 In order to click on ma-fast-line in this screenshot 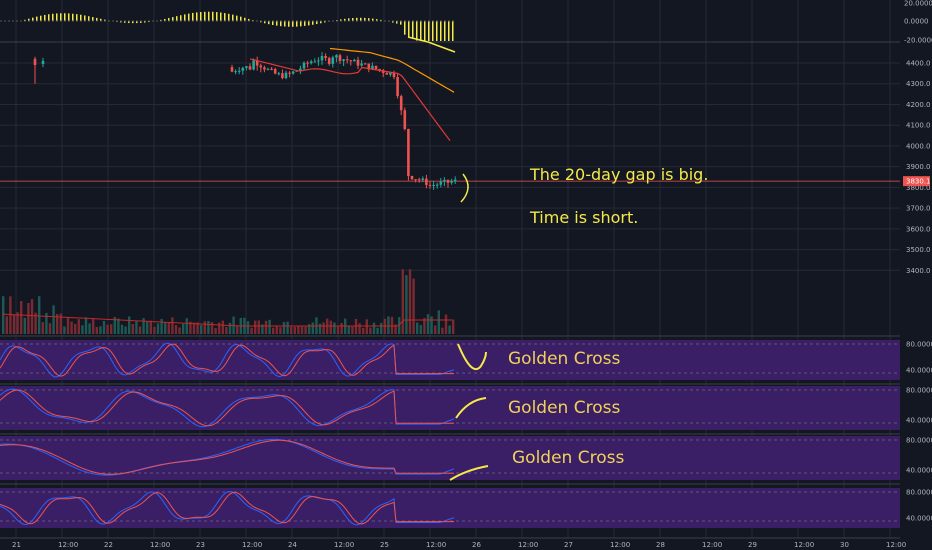, I will do `click(350, 100)`.